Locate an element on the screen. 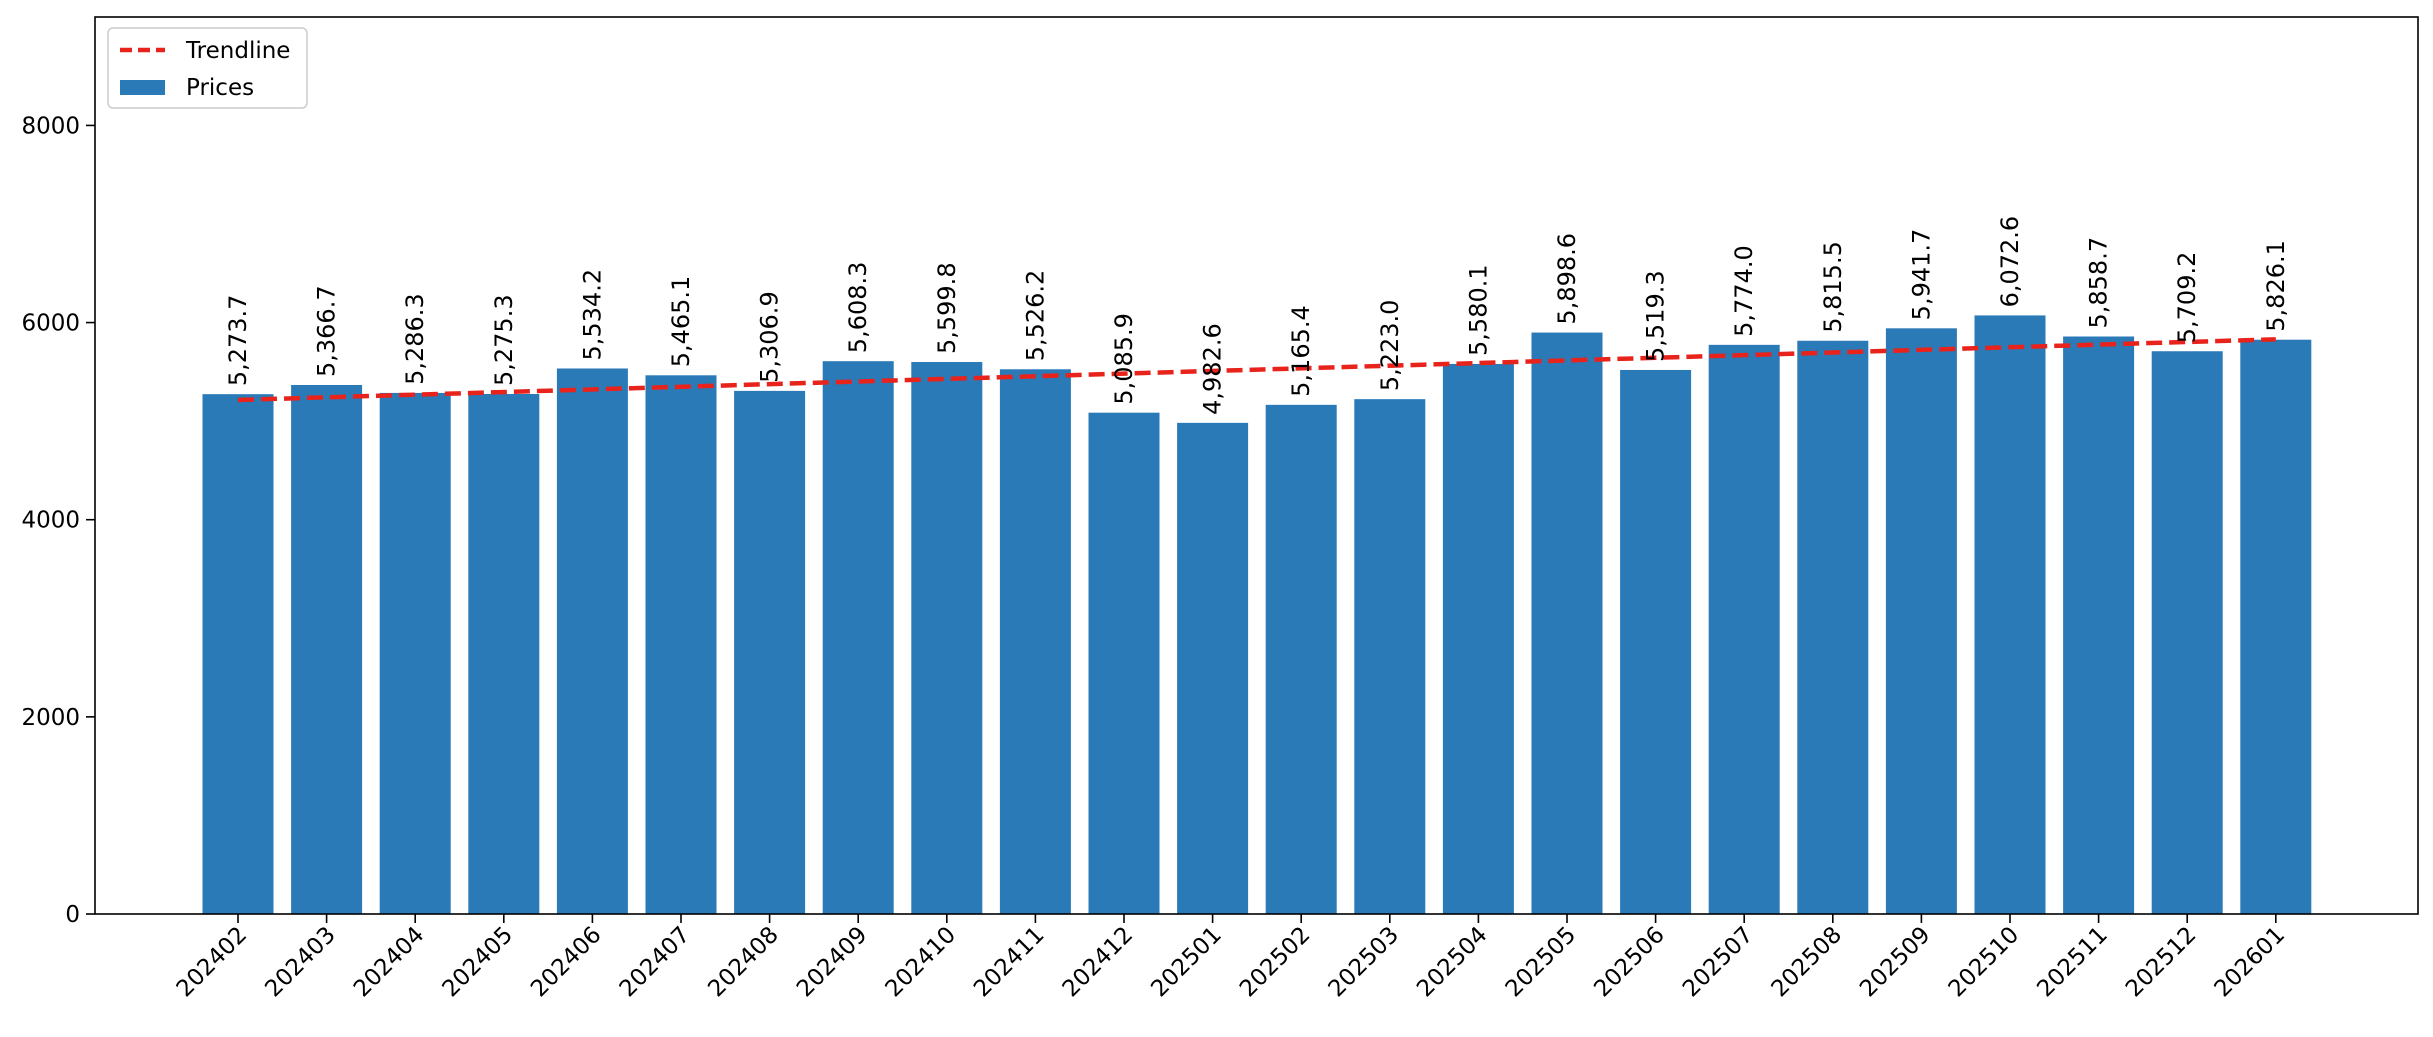  y-tick-label-2000: 2000 is located at coordinates (50, 718).